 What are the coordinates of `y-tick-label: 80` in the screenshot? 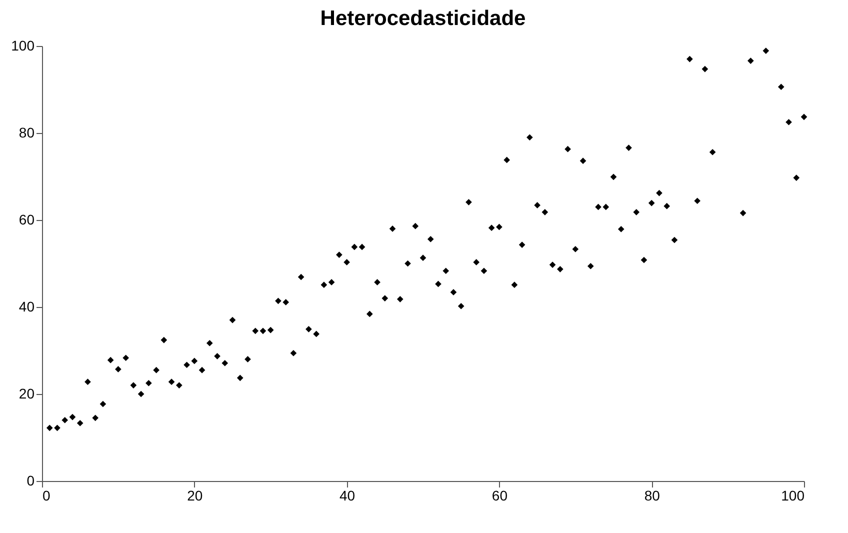 It's located at (26, 132).